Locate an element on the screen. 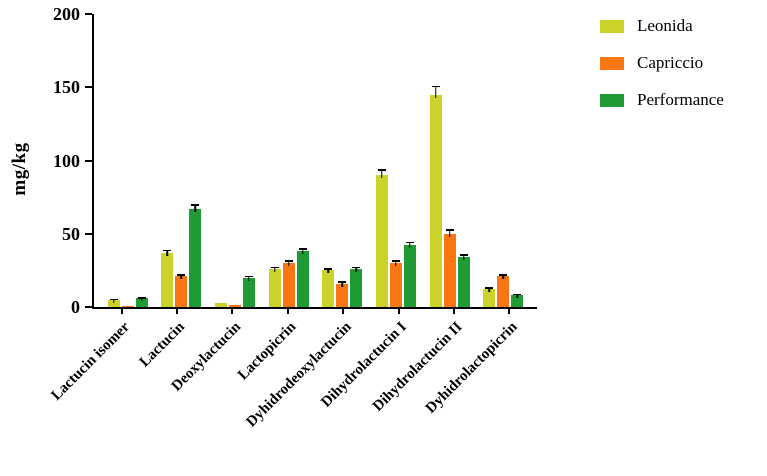  y-tick-label: 100 is located at coordinates (66, 160).